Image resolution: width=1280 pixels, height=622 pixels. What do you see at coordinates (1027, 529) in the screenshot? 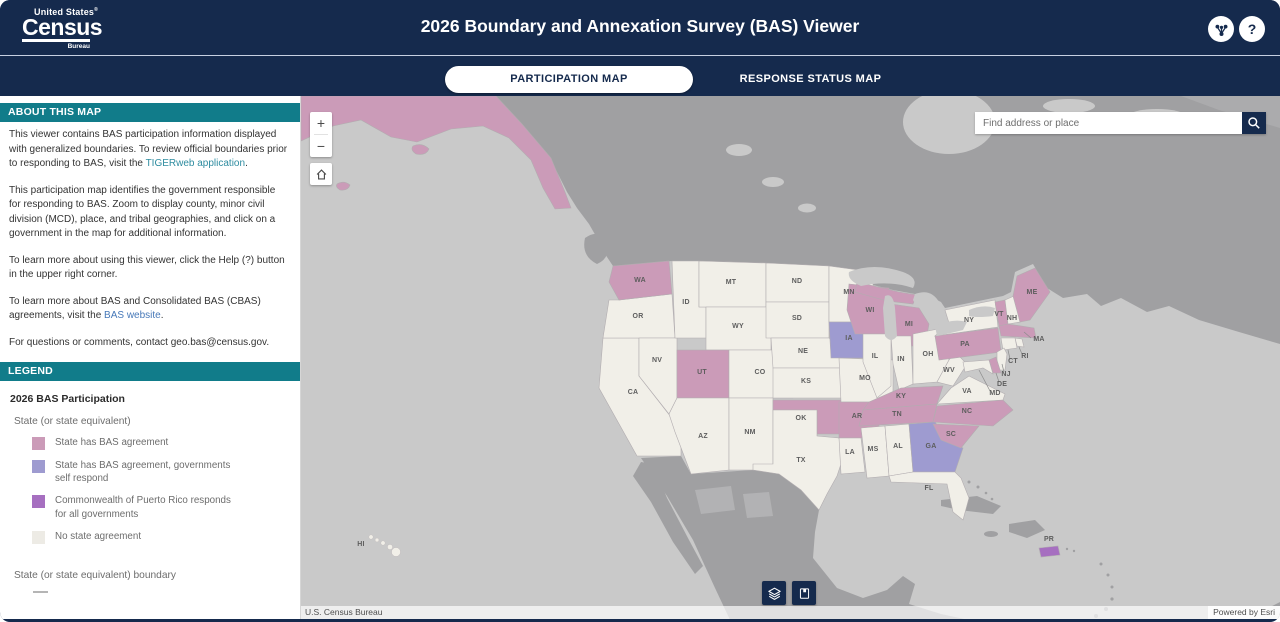
I see `hispaniola` at bounding box center [1027, 529].